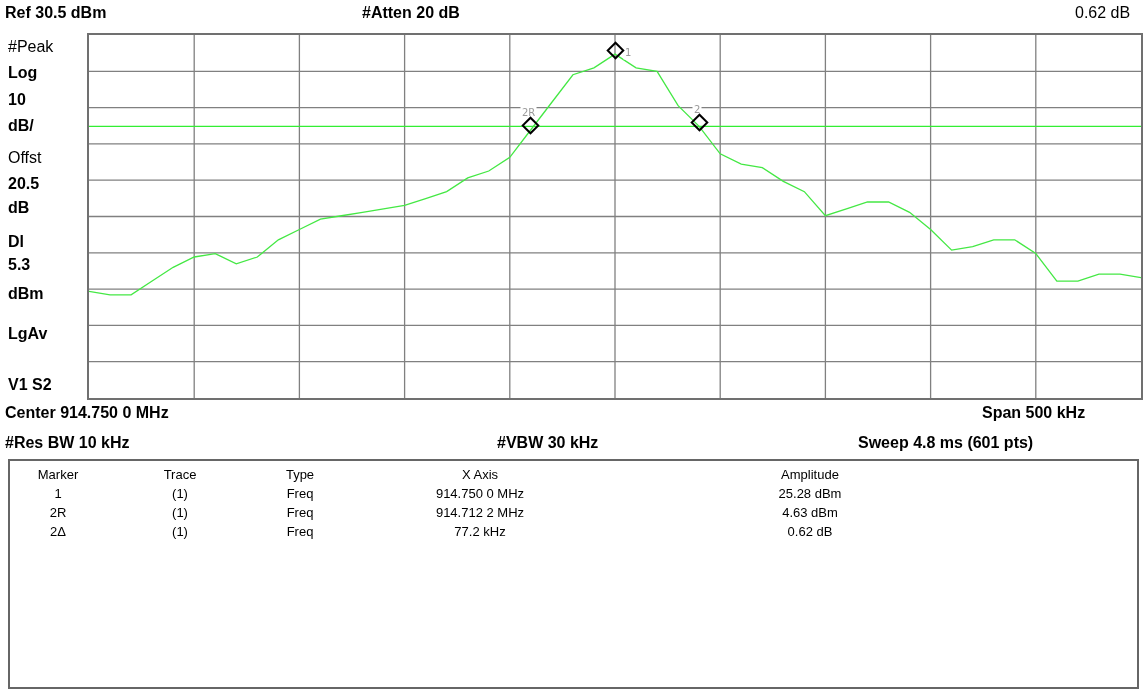 This screenshot has width=1143, height=691. What do you see at coordinates (21, 126) in the screenshot?
I see `text: dB/` at bounding box center [21, 126].